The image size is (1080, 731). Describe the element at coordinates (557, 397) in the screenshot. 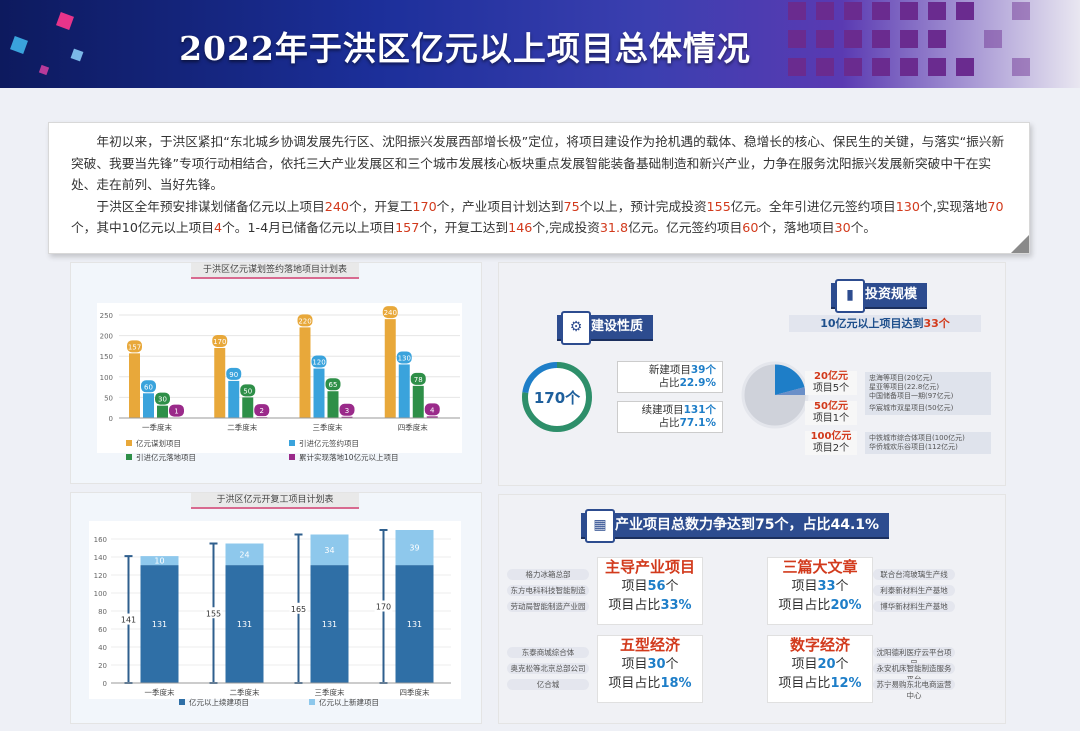

I see `nature-ring-chart` at that location.